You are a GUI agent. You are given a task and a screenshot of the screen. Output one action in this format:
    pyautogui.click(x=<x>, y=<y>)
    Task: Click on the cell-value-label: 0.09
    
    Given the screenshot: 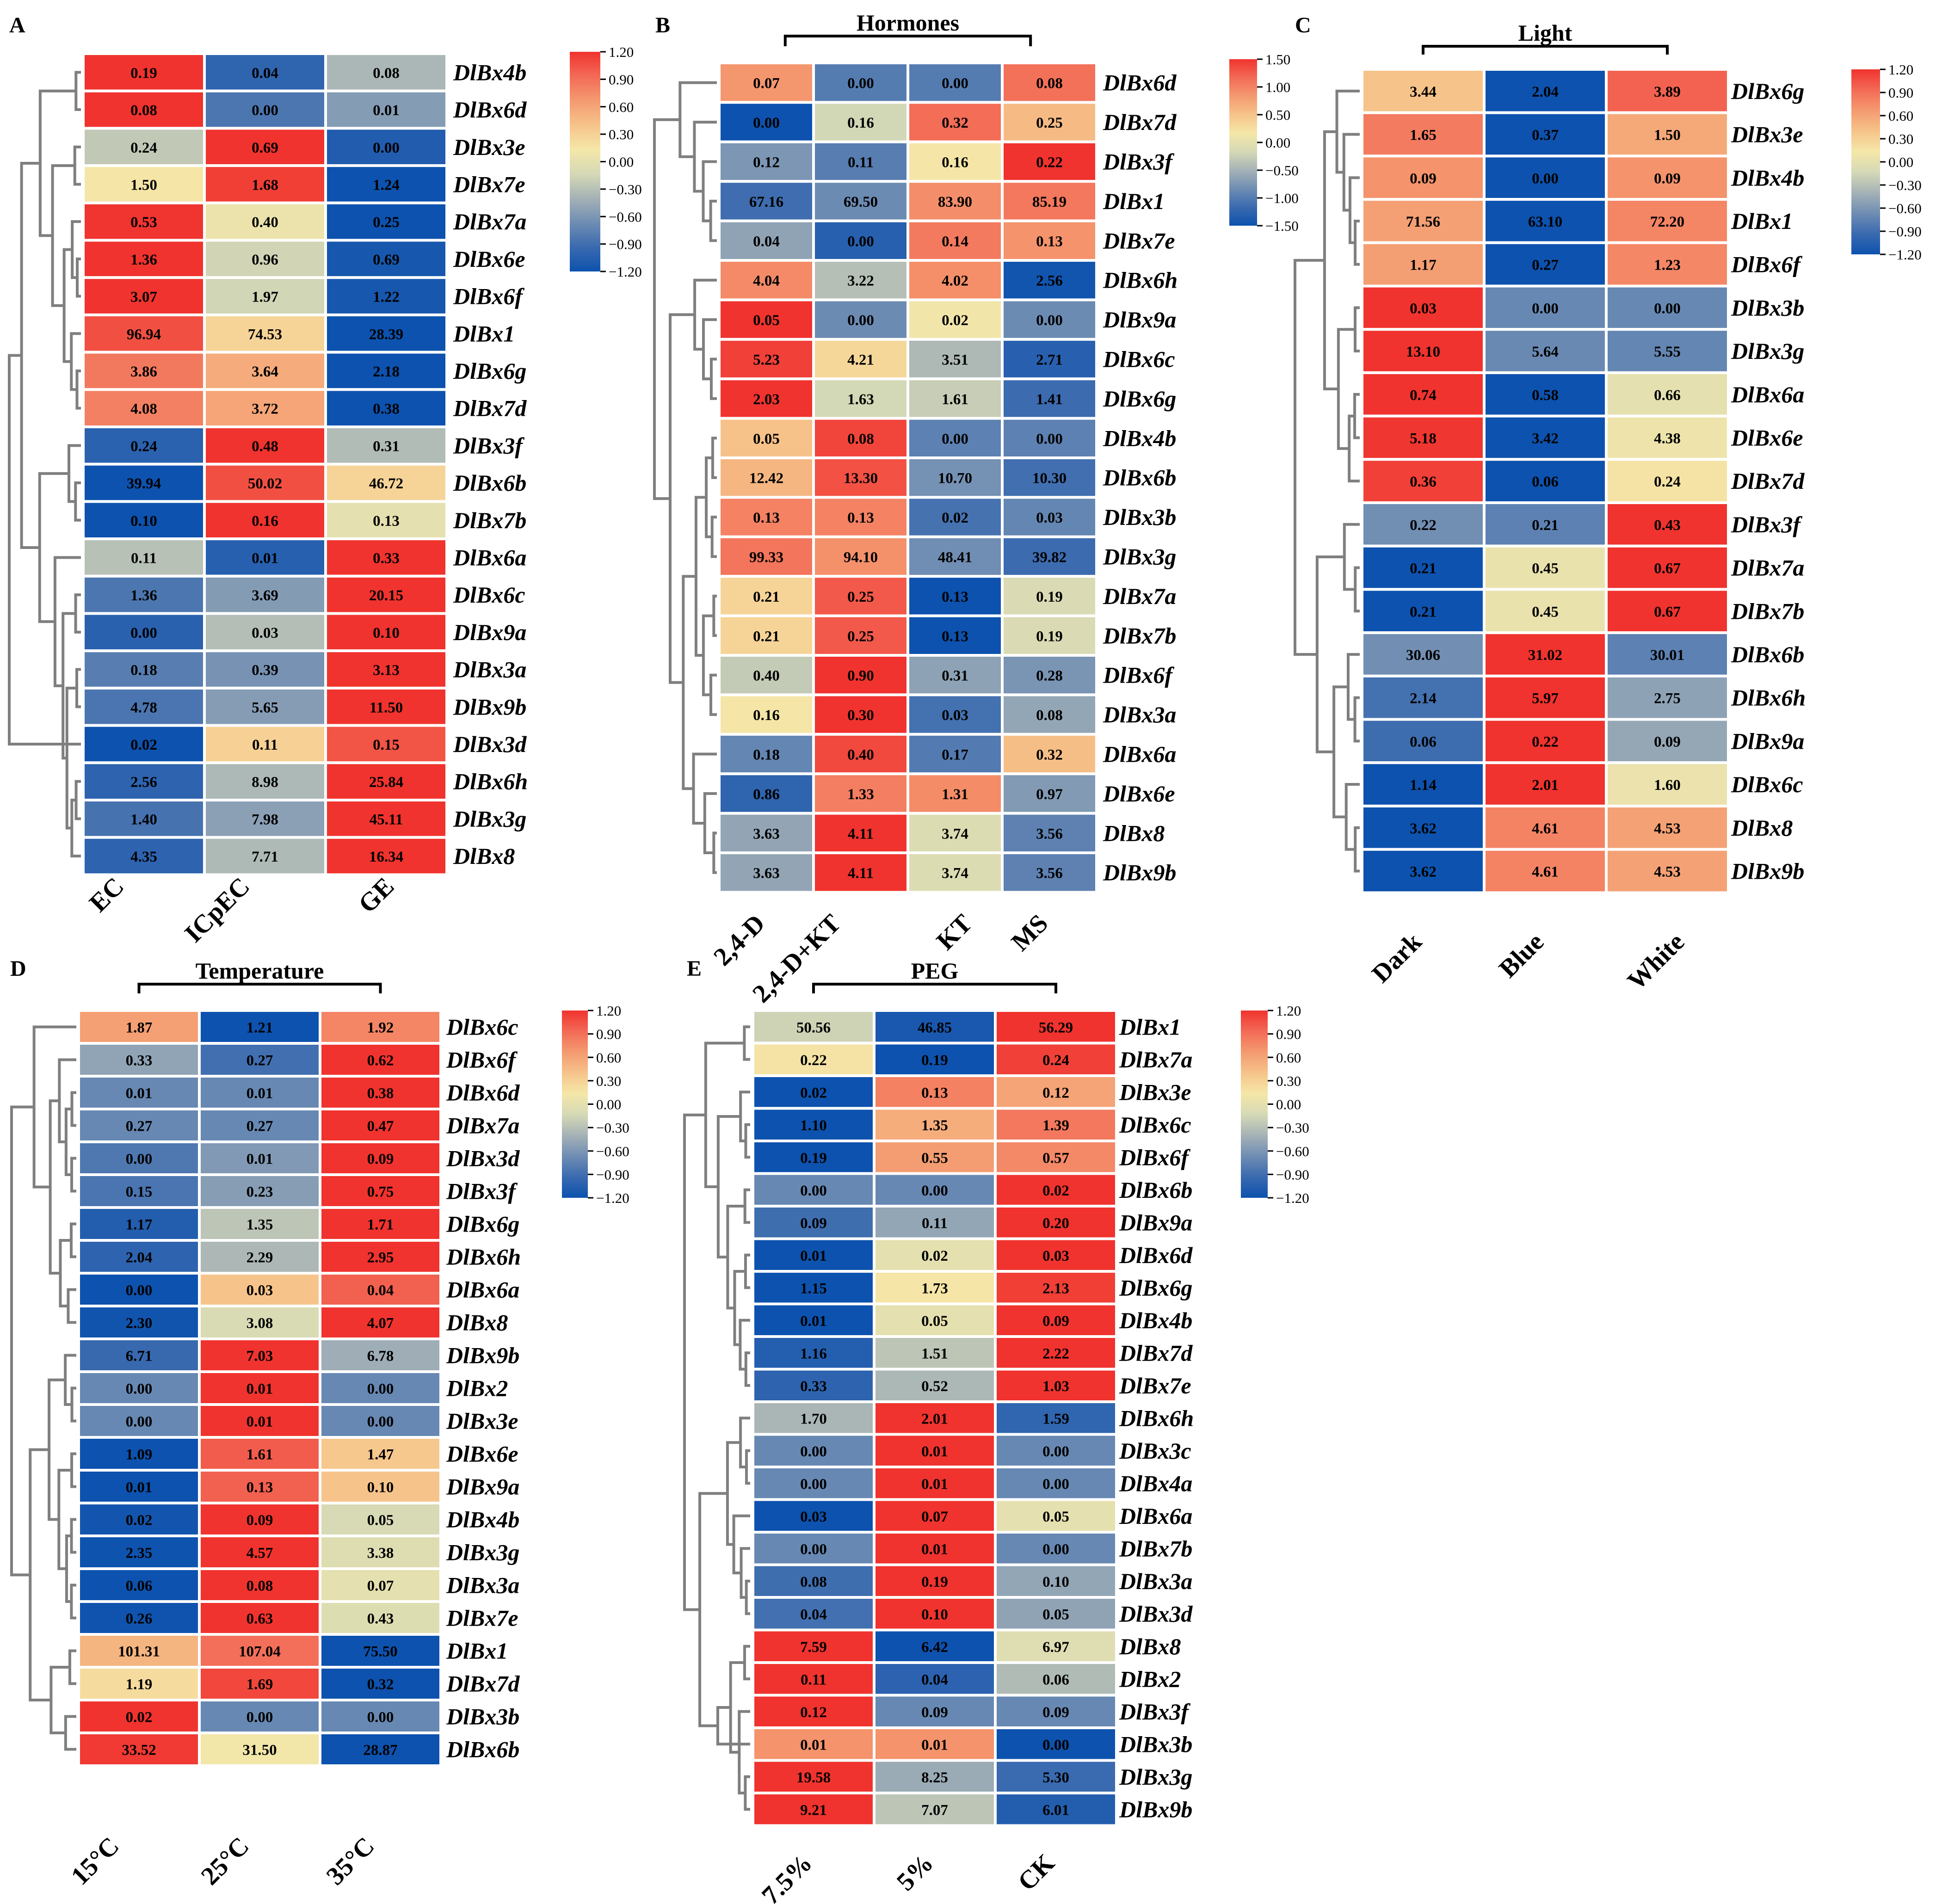 What is the action you would take?
    pyautogui.click(x=813, y=1223)
    